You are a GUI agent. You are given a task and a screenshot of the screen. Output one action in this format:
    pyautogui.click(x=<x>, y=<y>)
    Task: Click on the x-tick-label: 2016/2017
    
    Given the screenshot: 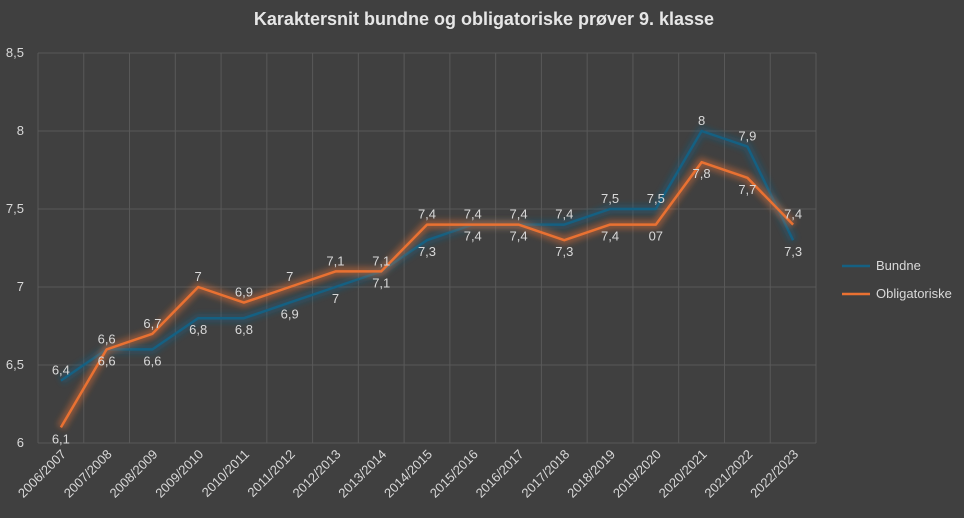 What is the action you would take?
    pyautogui.click(x=500, y=474)
    